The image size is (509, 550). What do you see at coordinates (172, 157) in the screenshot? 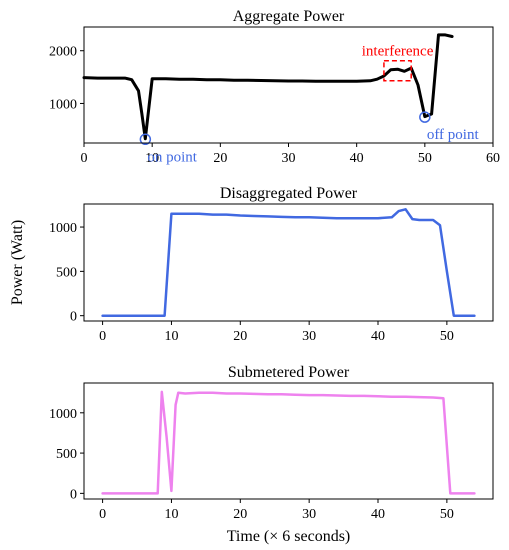
I see `on-point-label: on point` at bounding box center [172, 157].